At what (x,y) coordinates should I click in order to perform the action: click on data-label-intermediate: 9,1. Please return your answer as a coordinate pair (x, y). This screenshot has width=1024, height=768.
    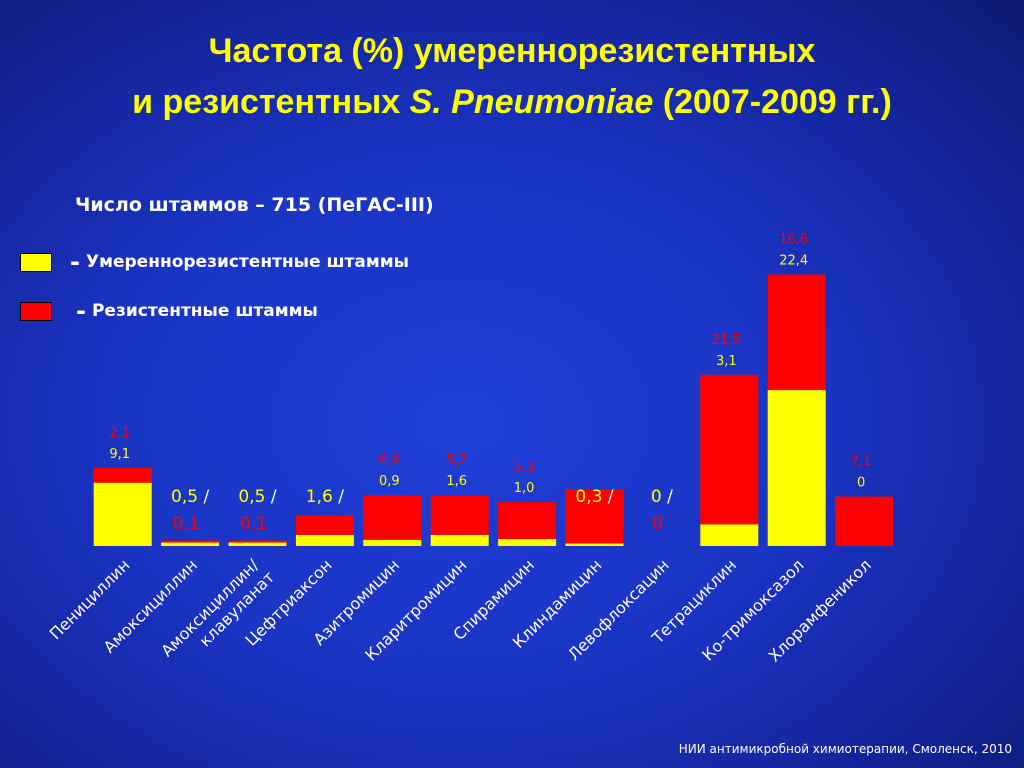
    Looking at the image, I should click on (119, 454).